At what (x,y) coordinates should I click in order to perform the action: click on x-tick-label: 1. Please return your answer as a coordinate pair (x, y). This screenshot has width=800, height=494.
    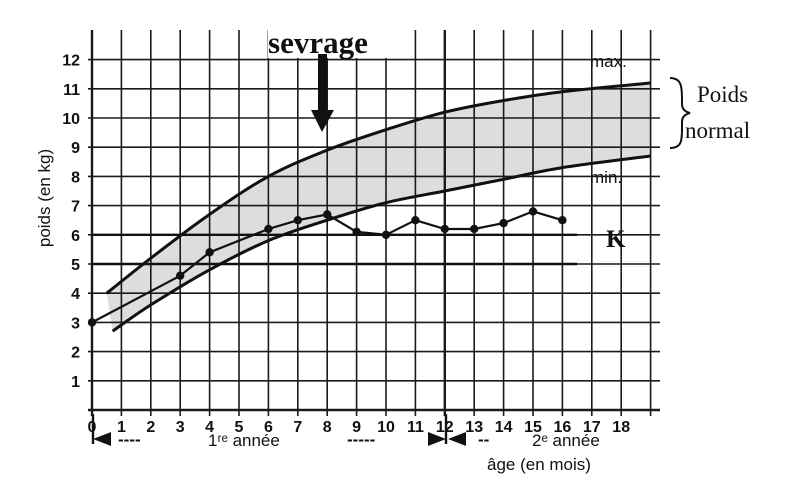
    Looking at the image, I should click on (121, 427).